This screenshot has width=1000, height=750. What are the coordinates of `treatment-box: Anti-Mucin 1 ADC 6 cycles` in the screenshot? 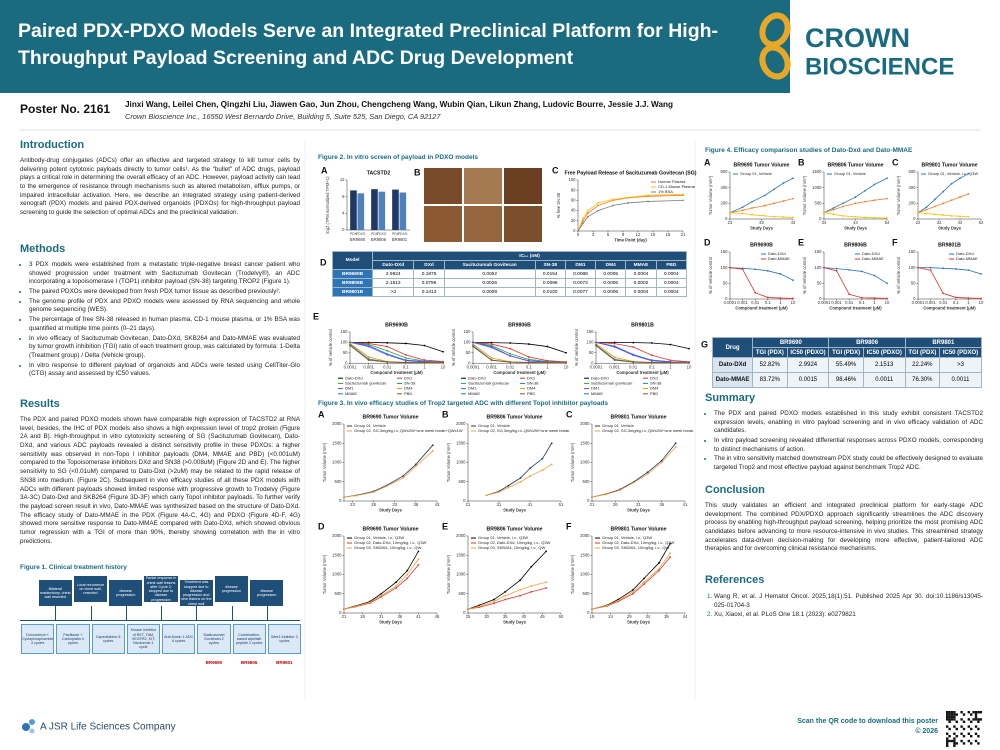 It's located at (179, 639).